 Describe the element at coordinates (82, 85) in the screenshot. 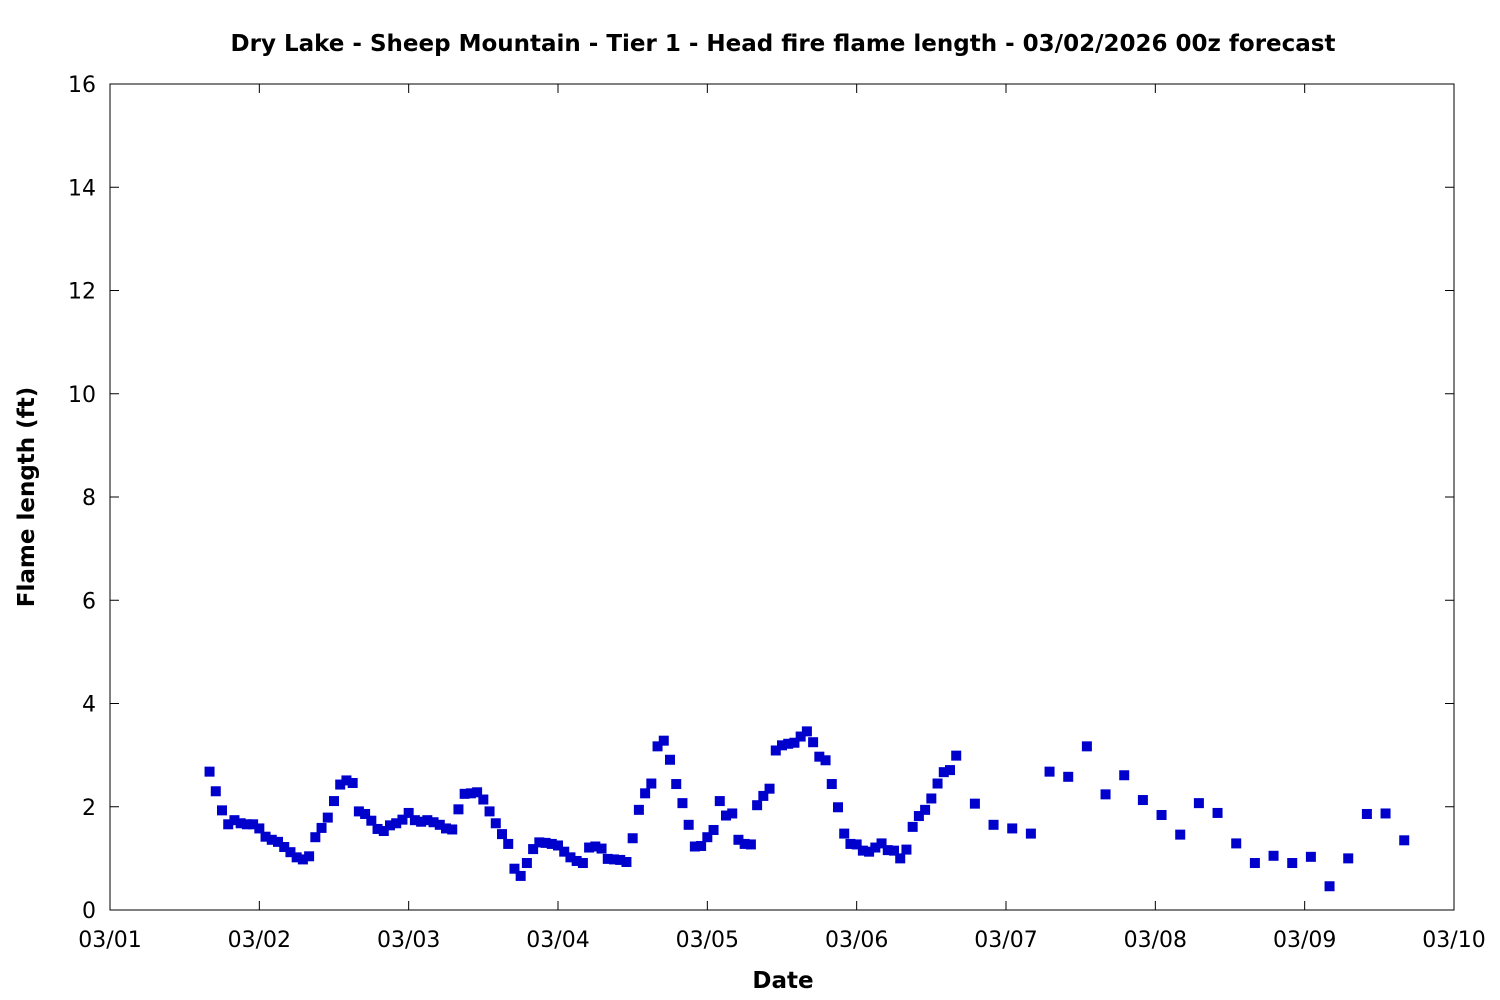

I see `y-tick-label: 16` at that location.